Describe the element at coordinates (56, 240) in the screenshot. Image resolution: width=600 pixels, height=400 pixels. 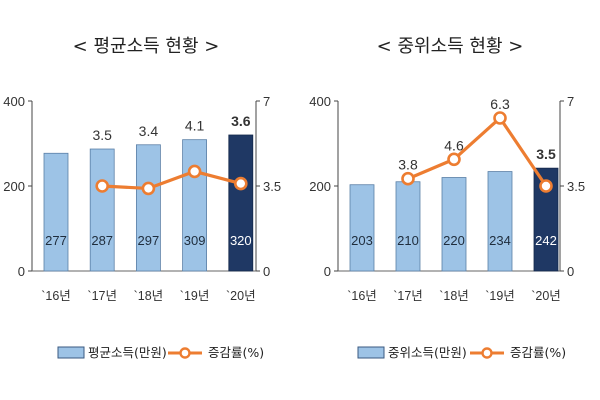
I see `bar-value-label: 277` at that location.